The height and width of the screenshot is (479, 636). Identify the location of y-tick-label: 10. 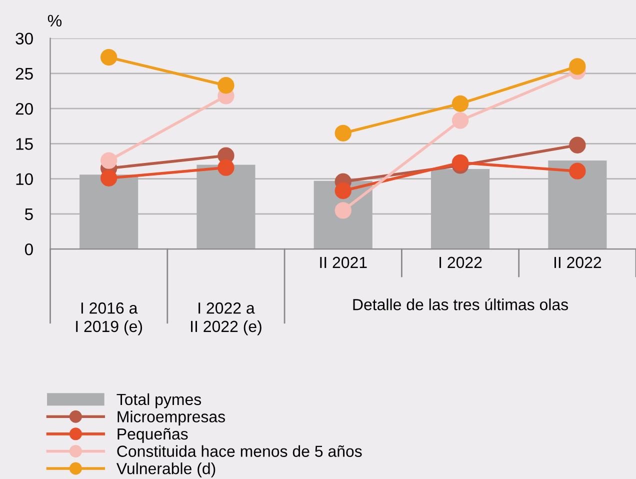
(24, 179).